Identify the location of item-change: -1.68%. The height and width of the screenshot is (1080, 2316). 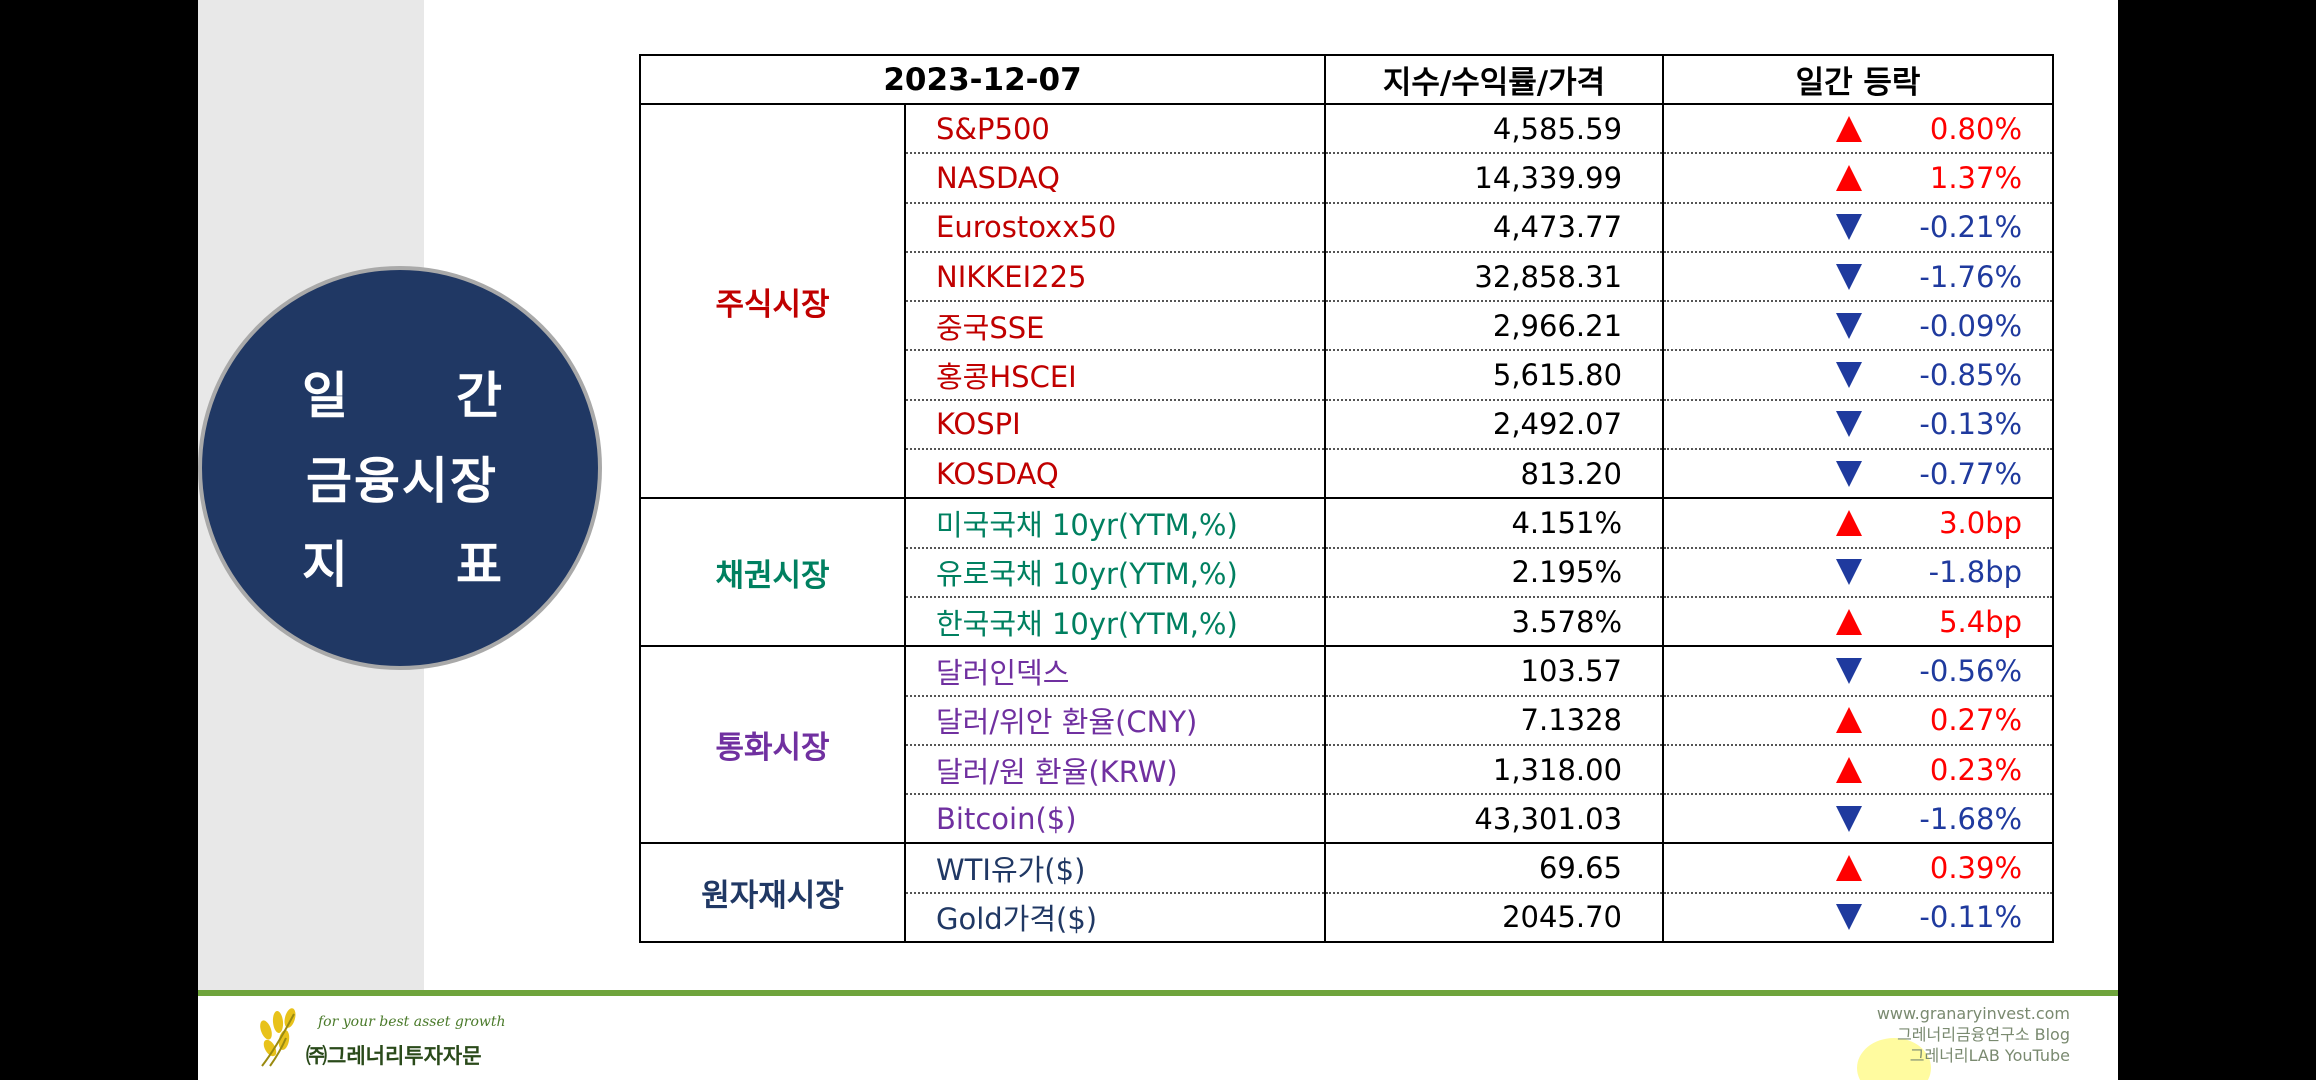
(1971, 818).